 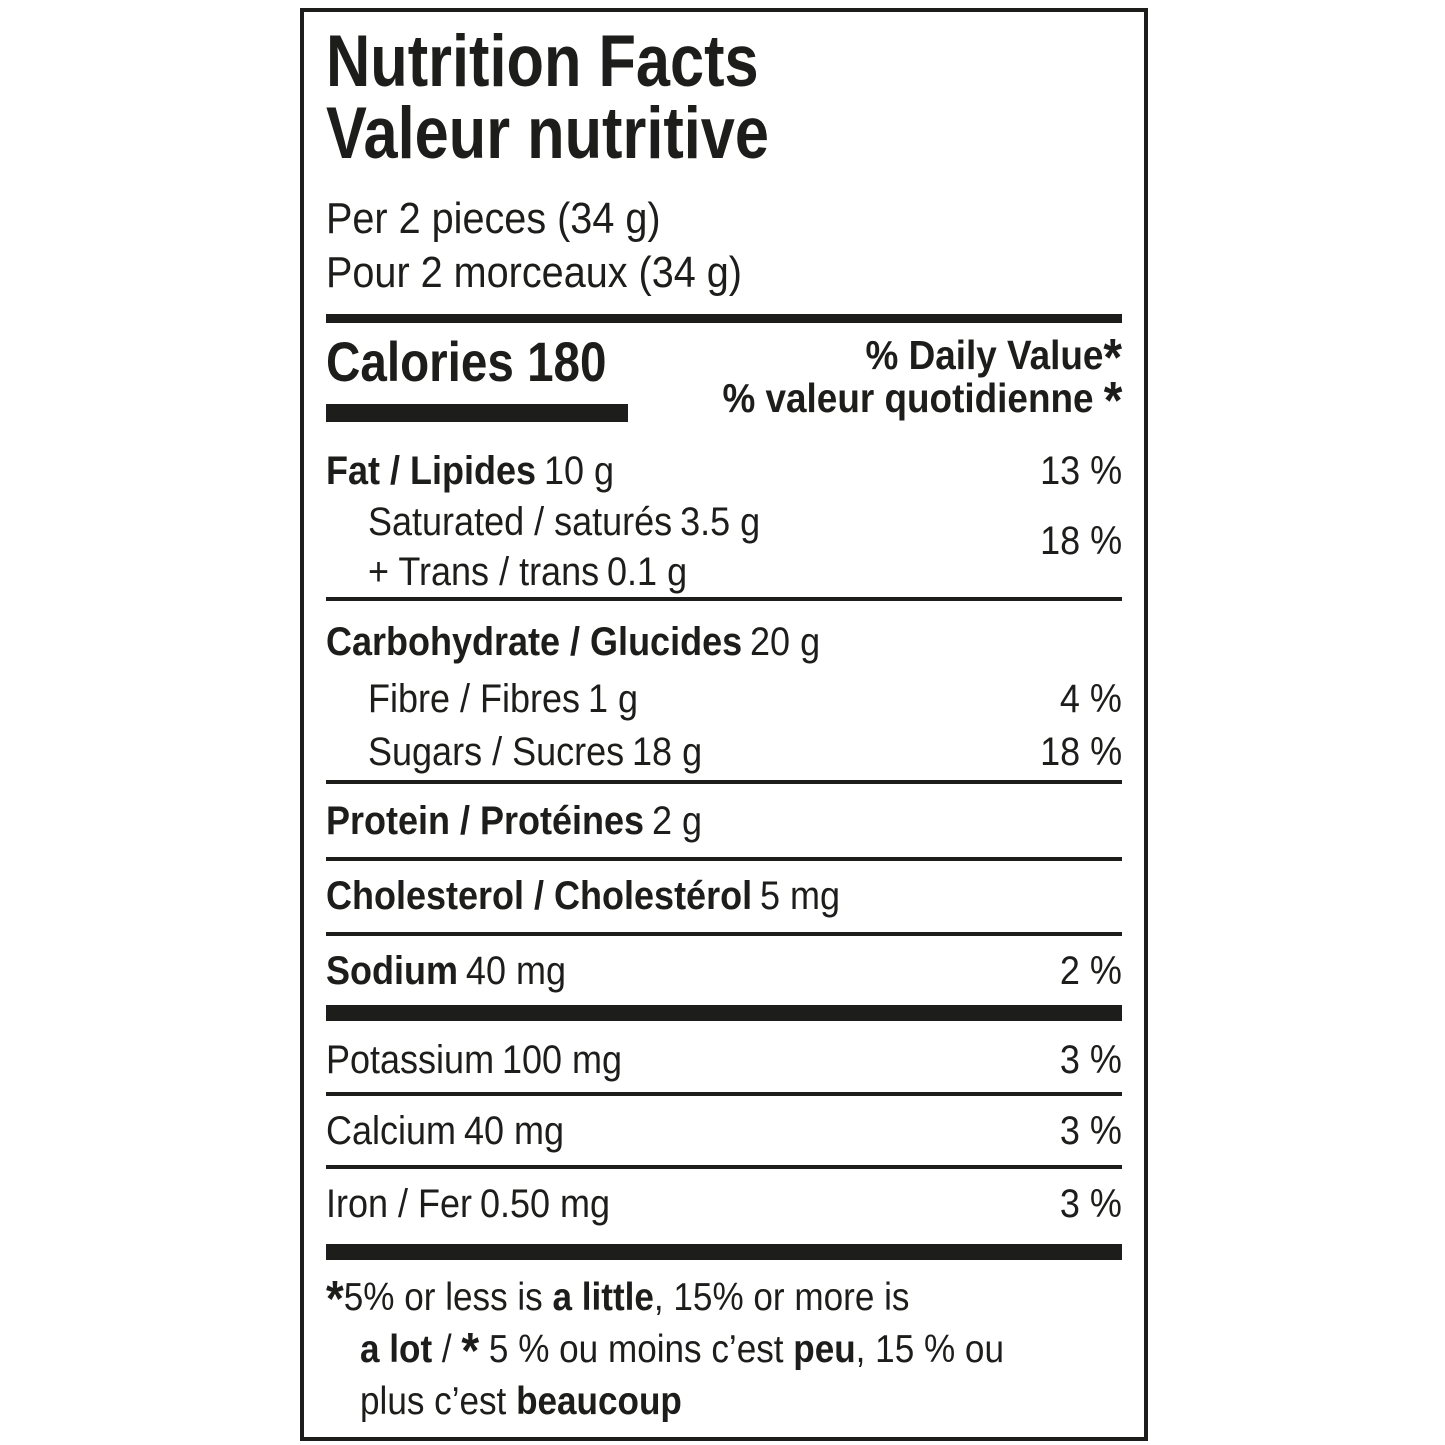 What do you see at coordinates (824, 1349) in the screenshot?
I see `footnote-peu: peu` at bounding box center [824, 1349].